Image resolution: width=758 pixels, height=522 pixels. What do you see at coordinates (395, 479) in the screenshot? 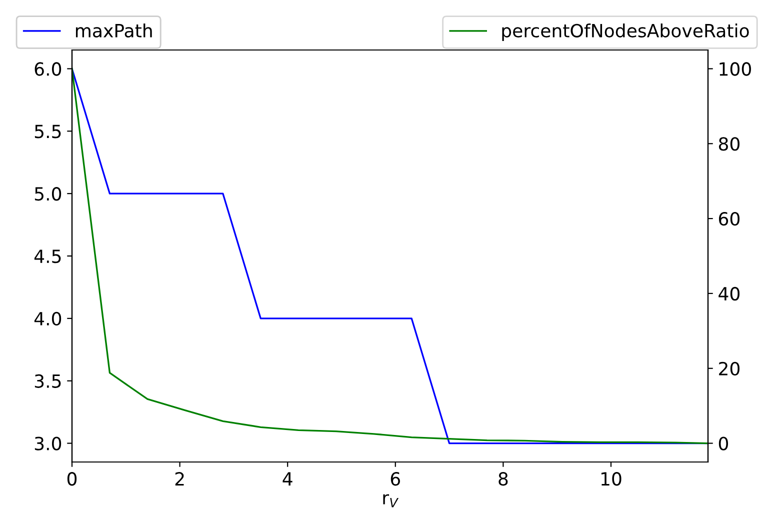
I see `x-tick-label: 6` at bounding box center [395, 479].